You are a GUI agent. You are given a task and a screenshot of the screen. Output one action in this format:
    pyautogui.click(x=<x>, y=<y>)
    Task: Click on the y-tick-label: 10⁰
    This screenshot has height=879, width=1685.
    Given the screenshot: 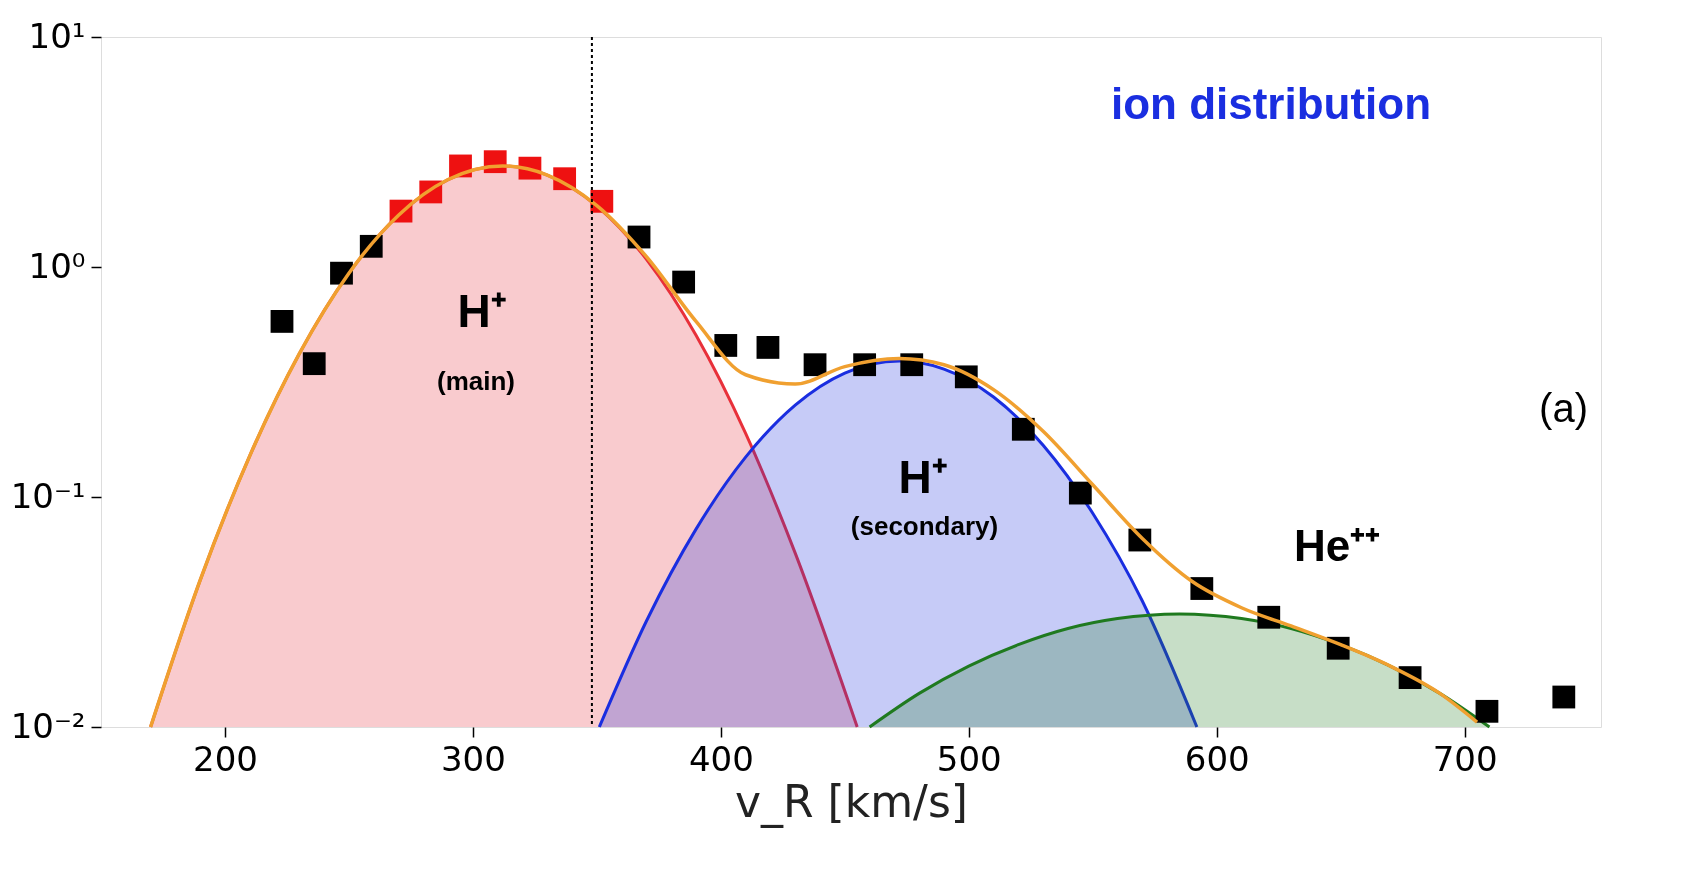 What is the action you would take?
    pyautogui.click(x=57, y=265)
    